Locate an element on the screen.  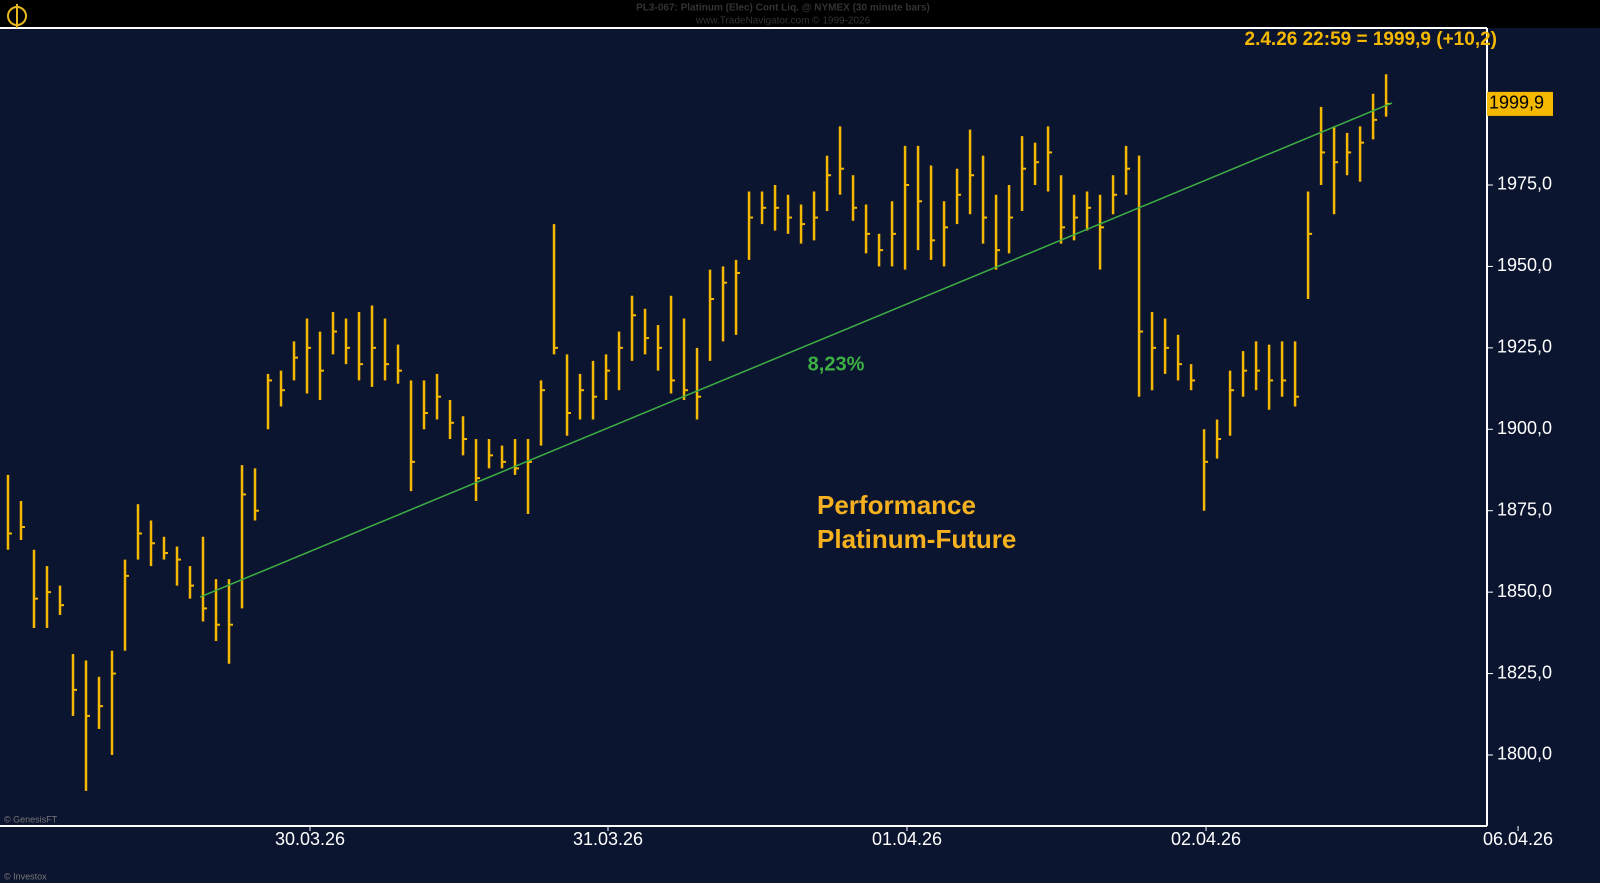
chart-subtitle: www.TradeNavigator.com © 1999-2026 is located at coordinates (783, 21).